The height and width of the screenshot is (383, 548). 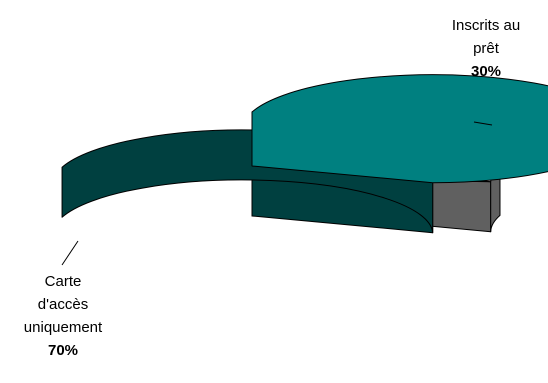 I want to click on leader-line-inscrits, so click(x=483, y=123).